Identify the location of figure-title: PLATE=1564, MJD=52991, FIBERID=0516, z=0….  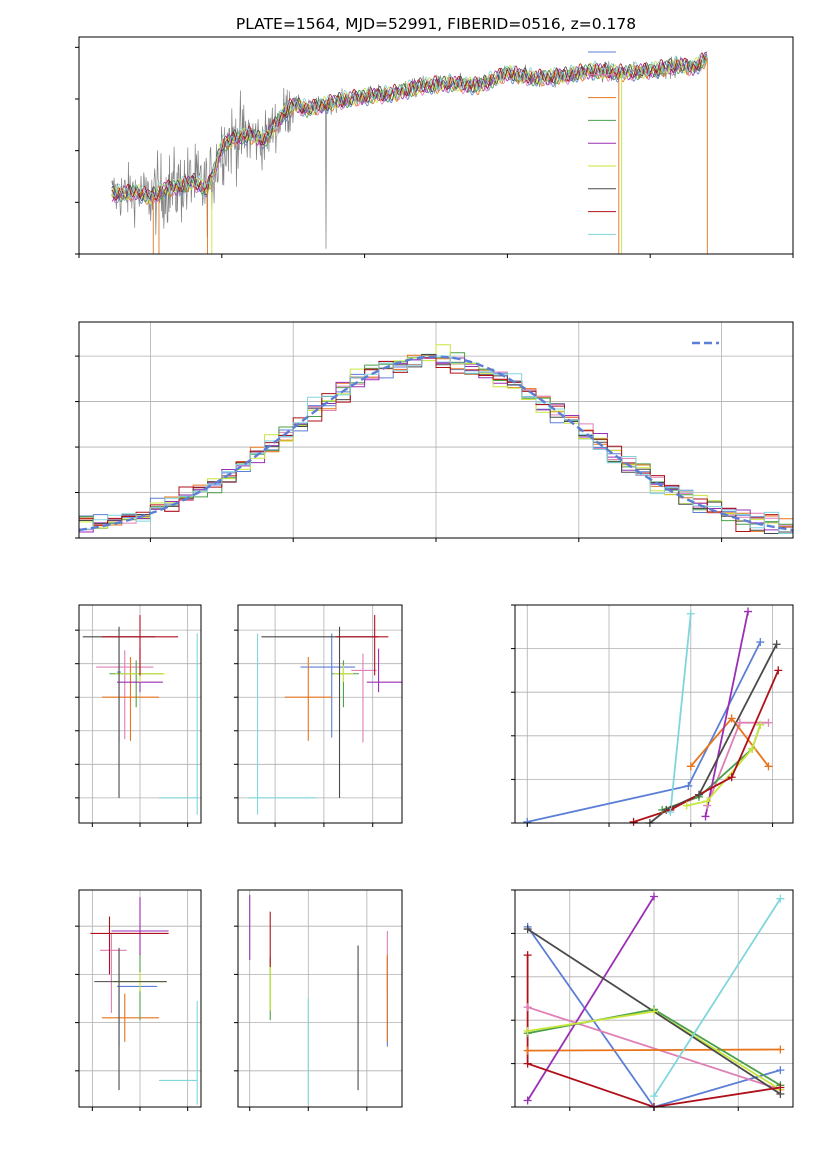
(436, 24).